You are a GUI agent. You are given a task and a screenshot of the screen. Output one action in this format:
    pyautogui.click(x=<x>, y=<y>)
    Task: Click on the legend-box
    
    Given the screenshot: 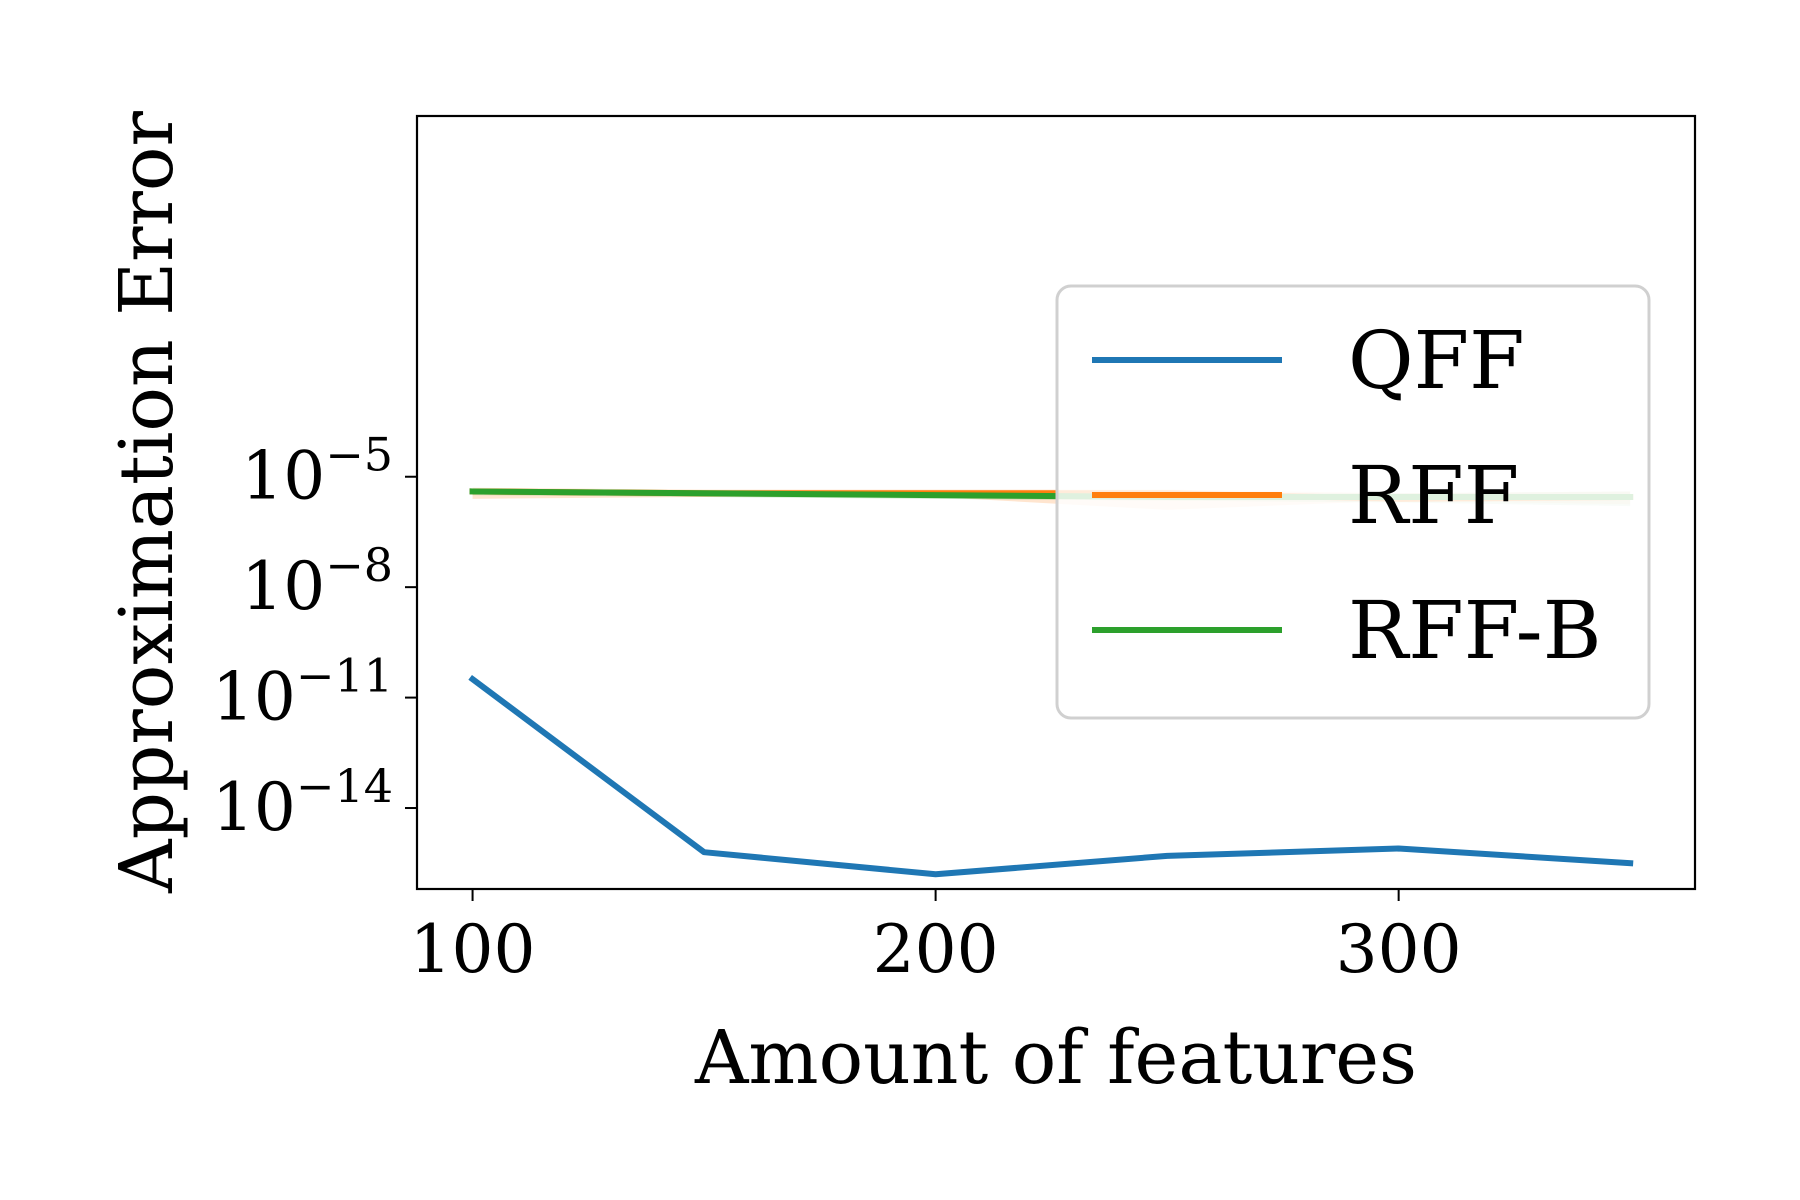 What is the action you would take?
    pyautogui.click(x=1353, y=502)
    